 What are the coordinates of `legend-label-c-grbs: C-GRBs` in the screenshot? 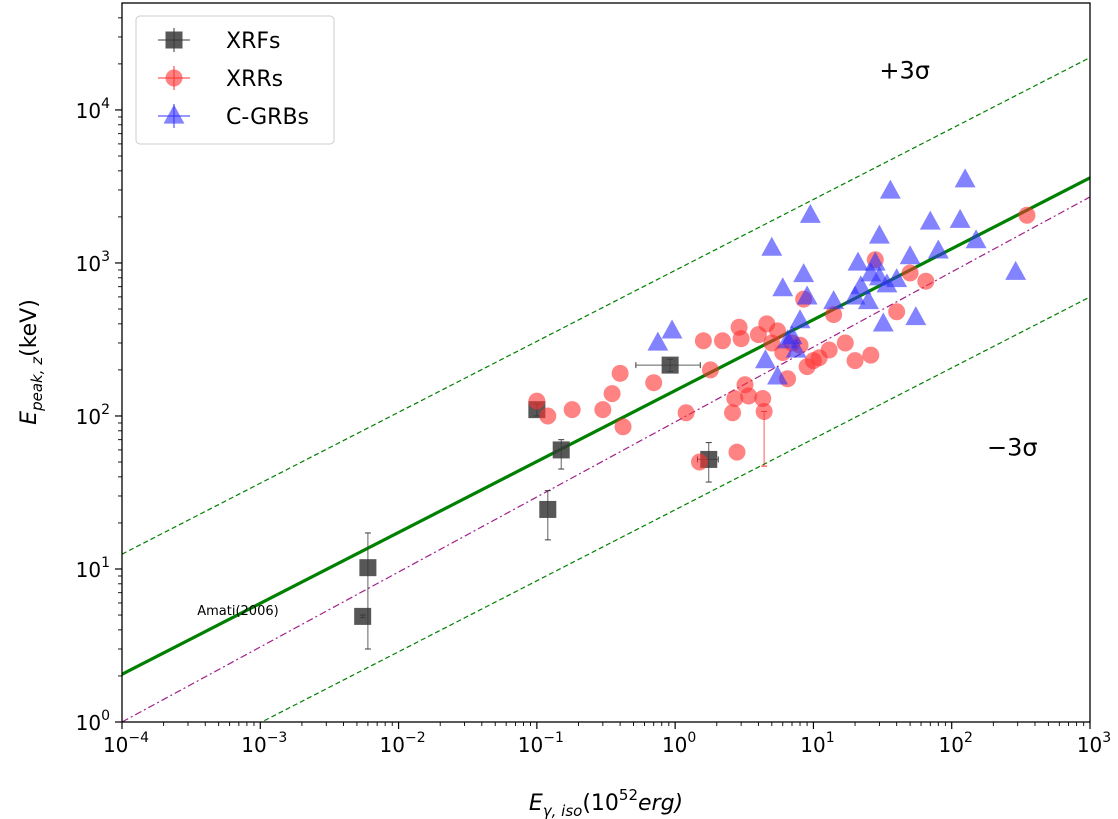 It's located at (267, 117).